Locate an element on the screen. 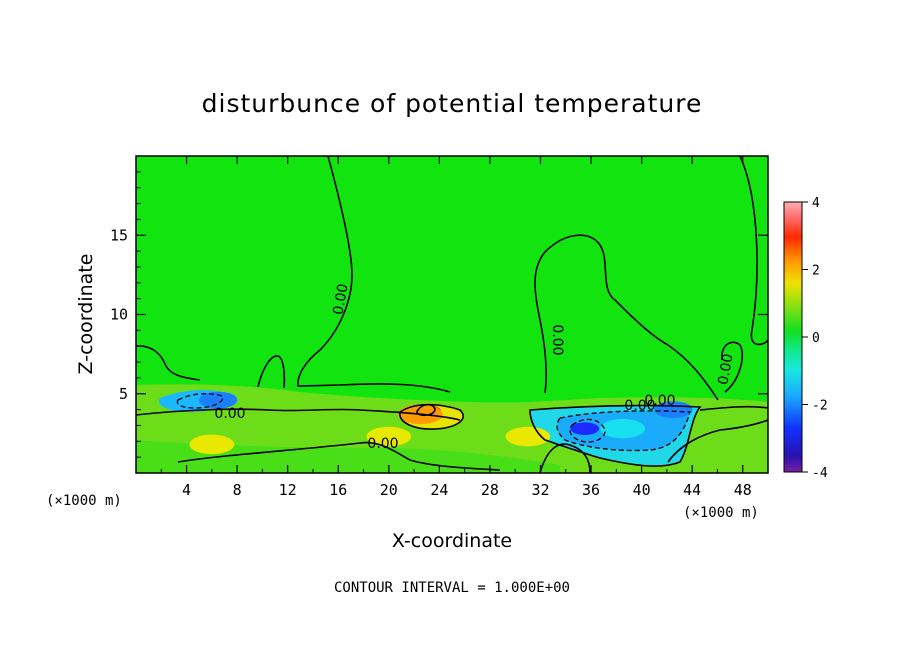 This screenshot has width=904, height=654. chart-title: disturbunce of potential temperature is located at coordinates (452, 103).